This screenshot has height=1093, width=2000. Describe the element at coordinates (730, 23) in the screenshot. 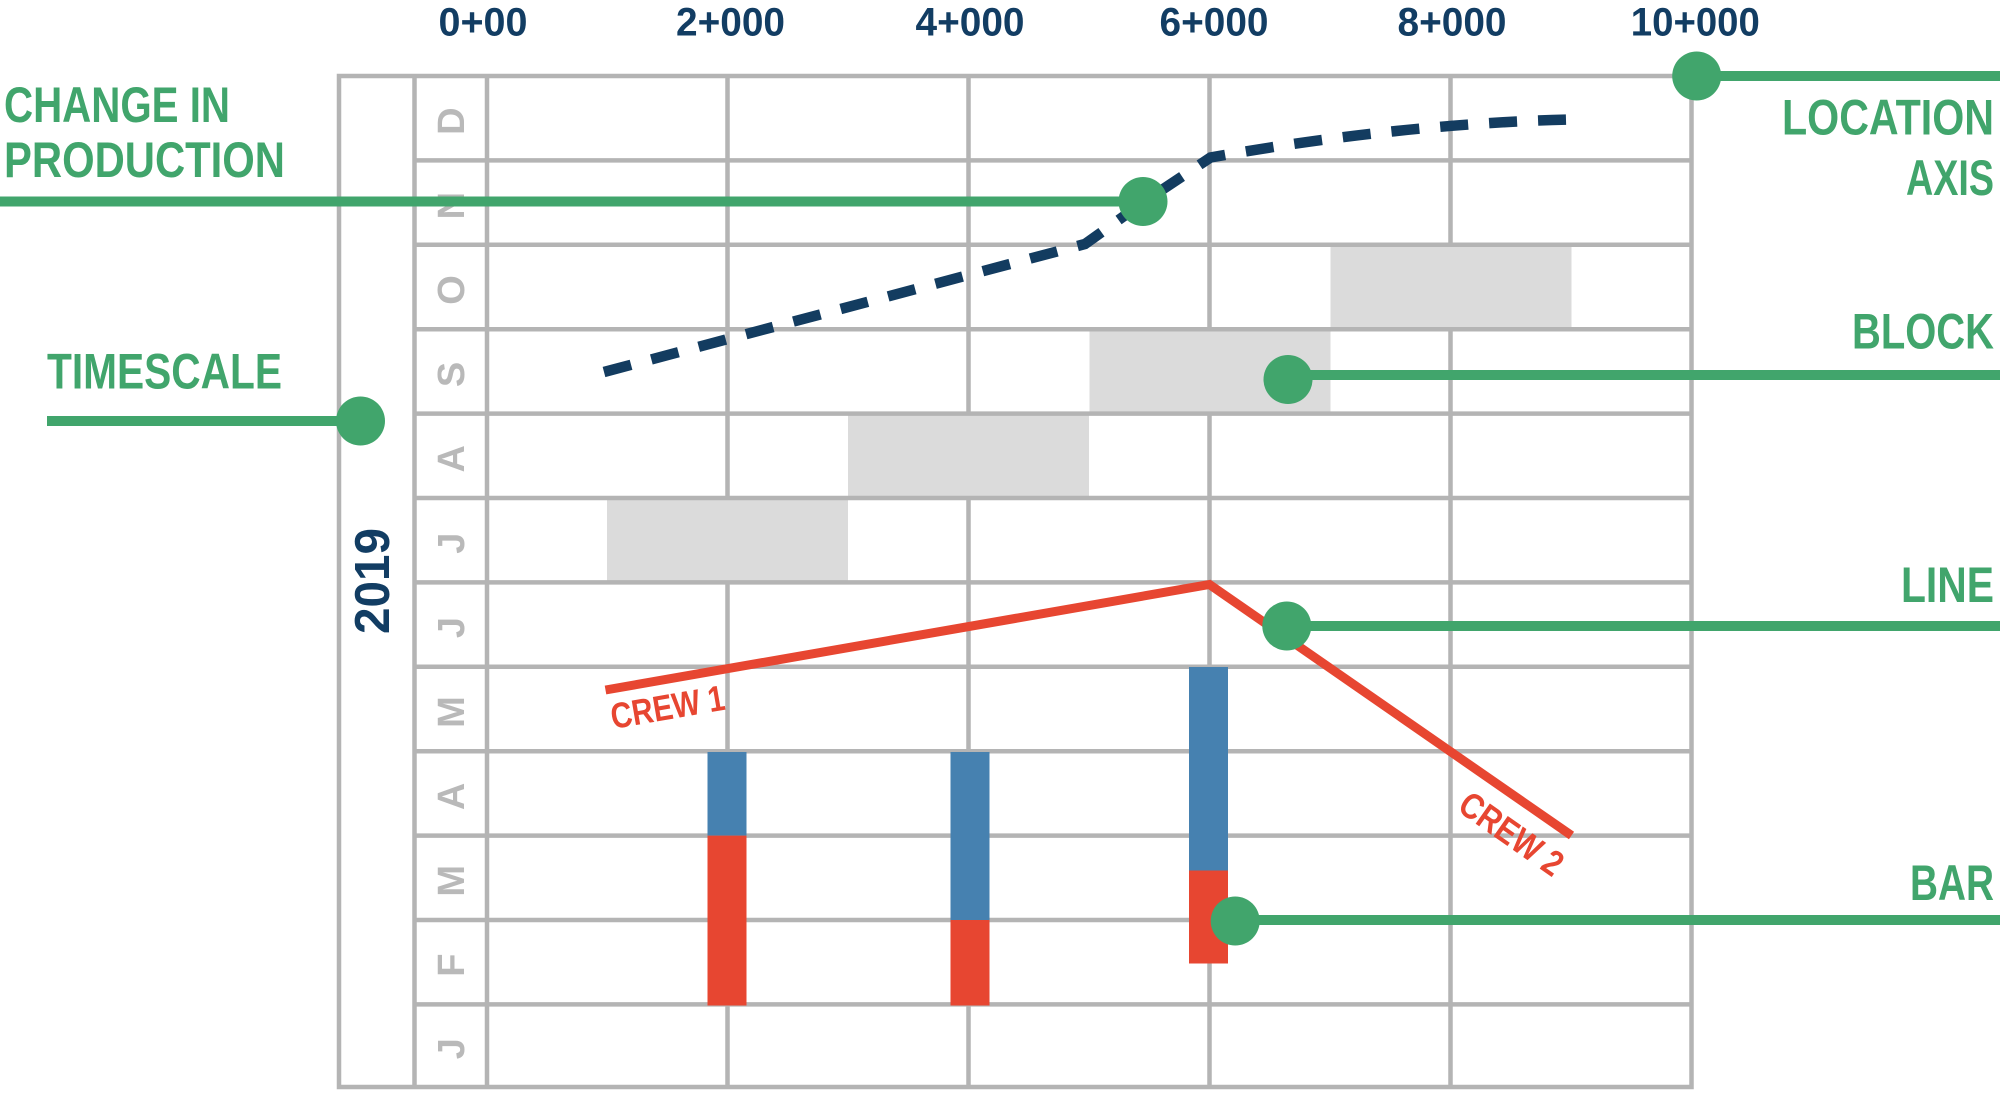

I see `svg-text: 2+000` at that location.